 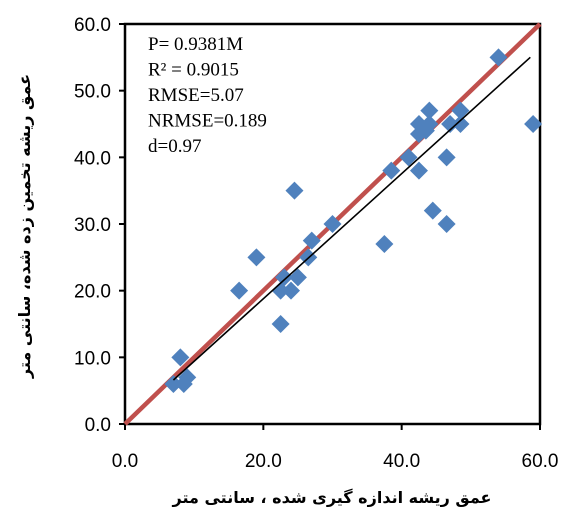 I want to click on stats-annotation: RMSE=5.07, so click(x=196, y=95).